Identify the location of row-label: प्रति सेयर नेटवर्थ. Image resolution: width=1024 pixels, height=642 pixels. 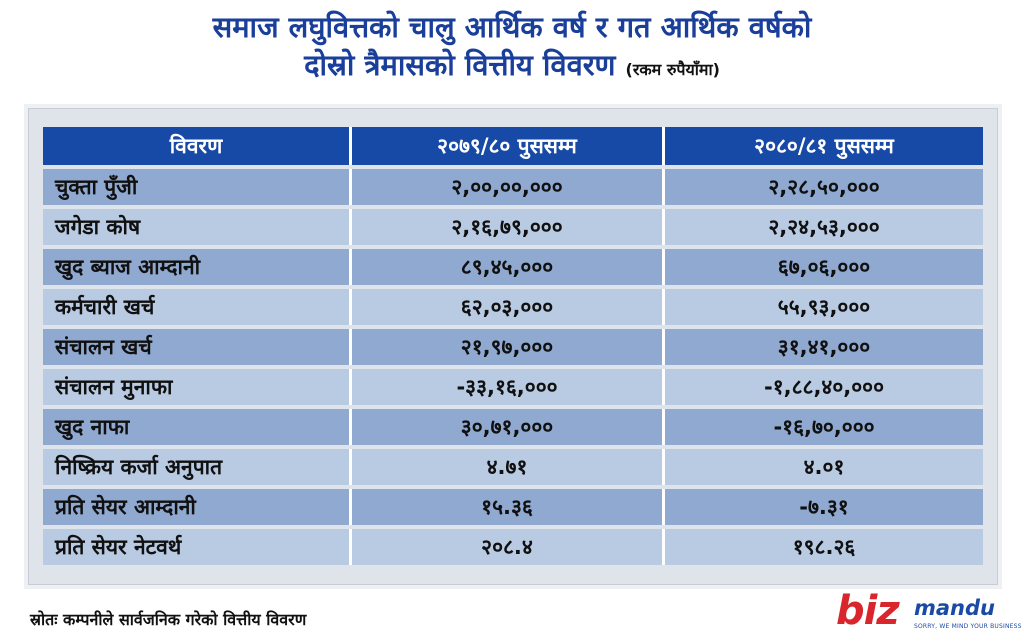
(197, 547).